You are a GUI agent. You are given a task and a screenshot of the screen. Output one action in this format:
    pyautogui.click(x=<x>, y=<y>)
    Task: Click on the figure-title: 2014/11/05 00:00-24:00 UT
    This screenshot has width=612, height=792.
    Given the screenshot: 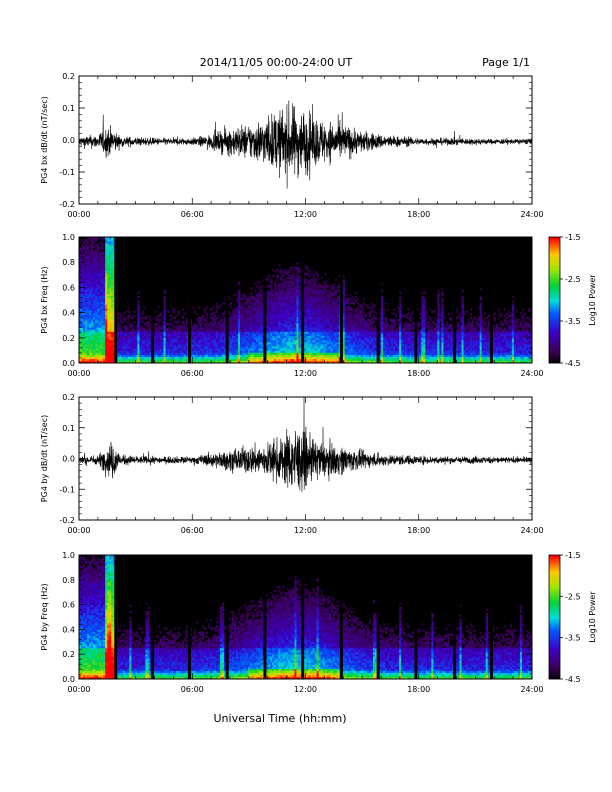 What is the action you would take?
    pyautogui.click(x=276, y=62)
    